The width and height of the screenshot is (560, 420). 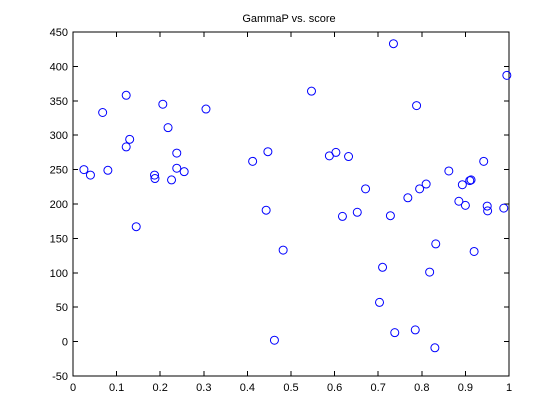 What do you see at coordinates (288, 19) in the screenshot?
I see `chart-title: GammaP vs. score` at bounding box center [288, 19].